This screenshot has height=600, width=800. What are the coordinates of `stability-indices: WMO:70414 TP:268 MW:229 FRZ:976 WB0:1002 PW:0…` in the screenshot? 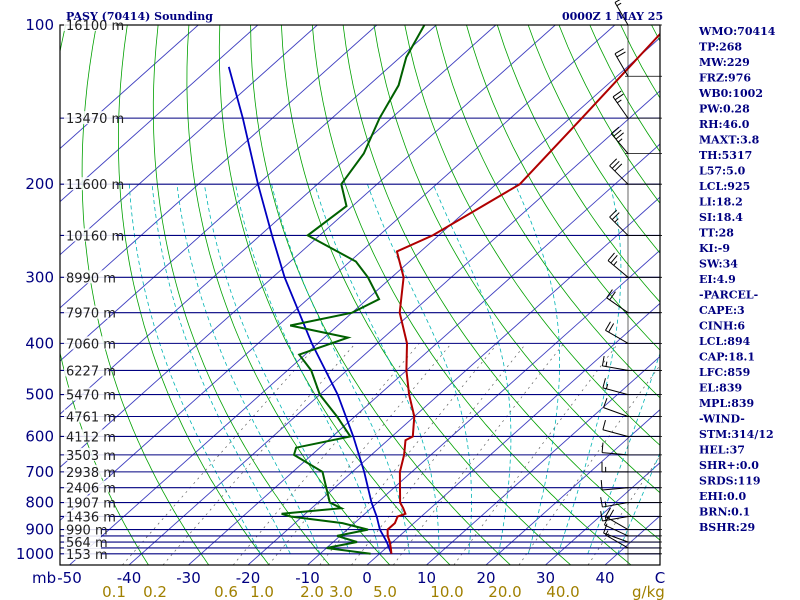 It's located at (737, 279).